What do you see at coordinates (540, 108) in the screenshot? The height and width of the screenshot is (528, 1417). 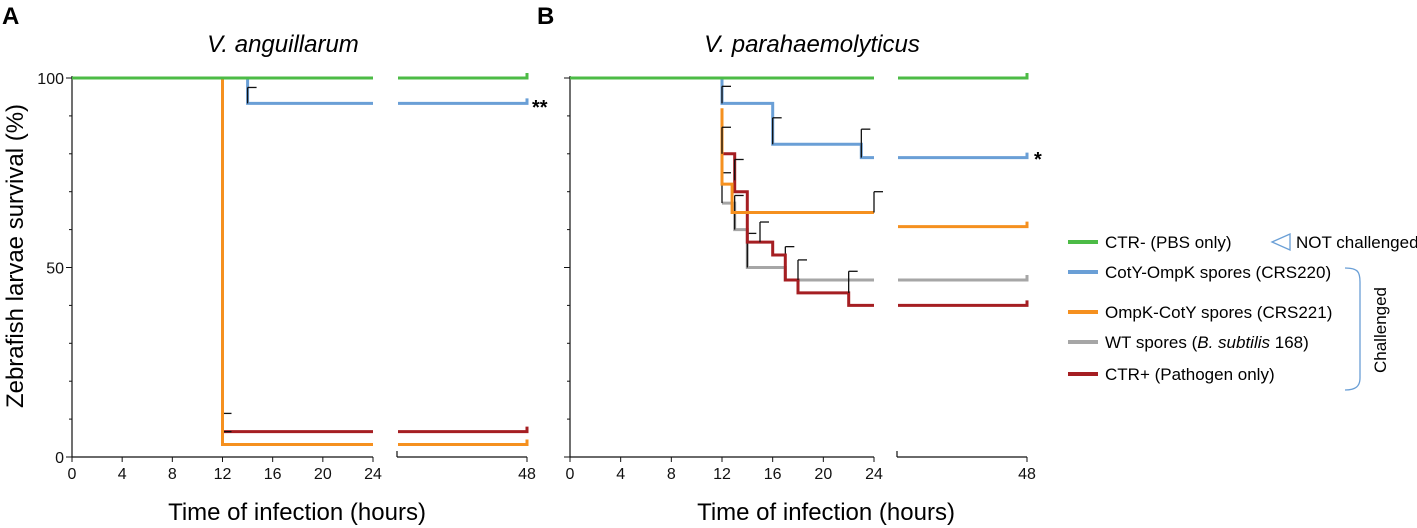 I see `panel-a-significance-label: **` at bounding box center [540, 108].